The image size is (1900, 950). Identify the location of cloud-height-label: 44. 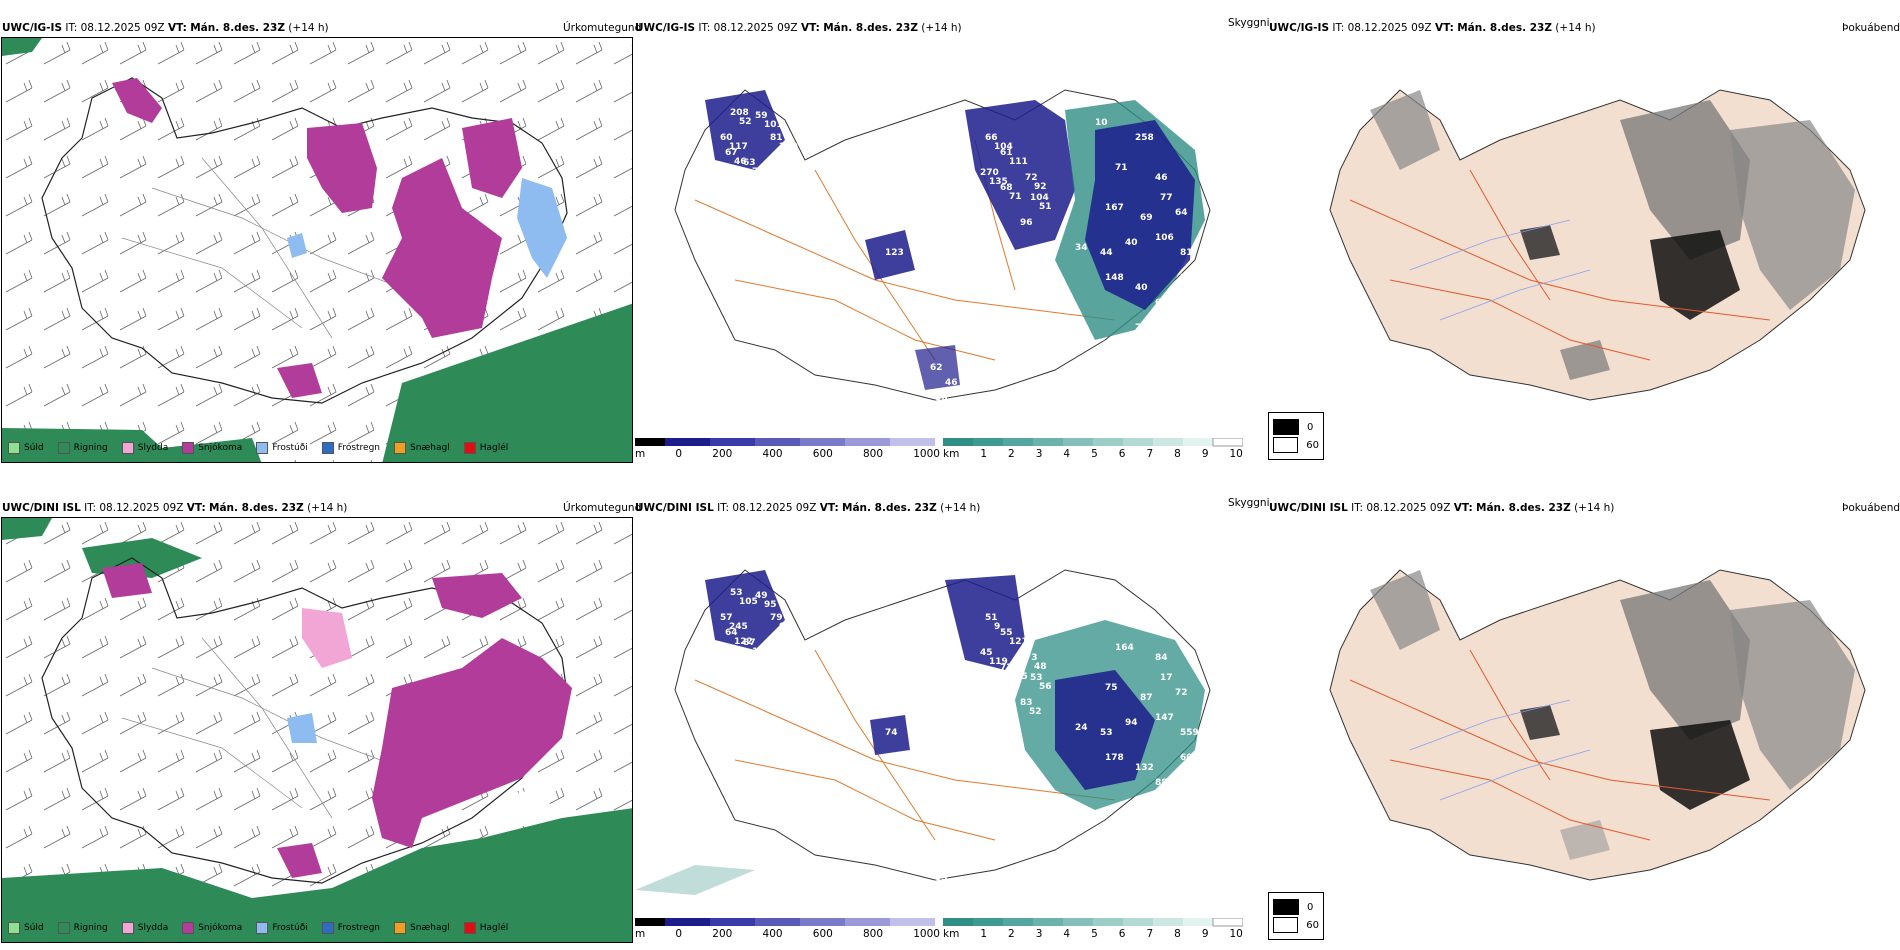
(780, 177).